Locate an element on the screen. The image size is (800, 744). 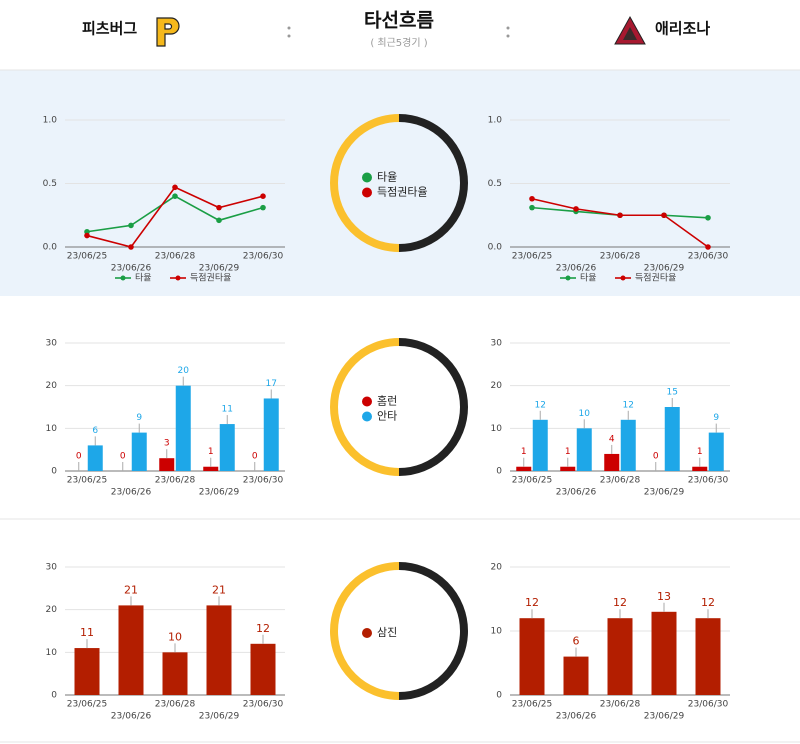
legend-label: 안타 is located at coordinates (387, 416).